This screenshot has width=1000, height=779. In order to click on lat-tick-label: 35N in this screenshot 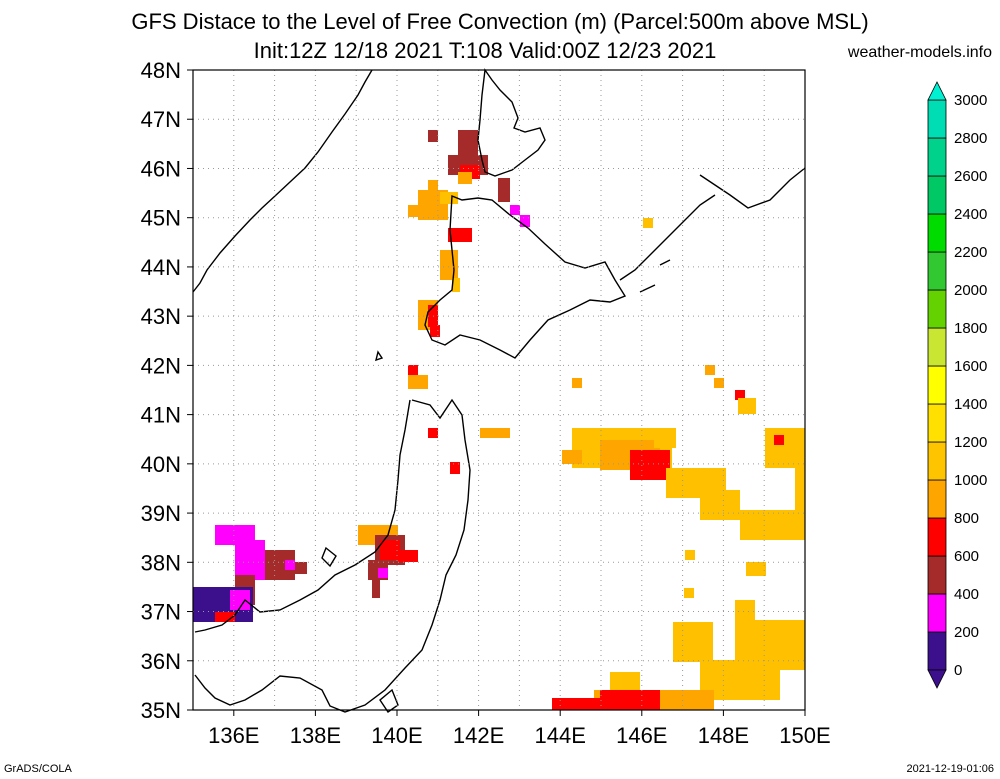, I will do `click(161, 710)`.